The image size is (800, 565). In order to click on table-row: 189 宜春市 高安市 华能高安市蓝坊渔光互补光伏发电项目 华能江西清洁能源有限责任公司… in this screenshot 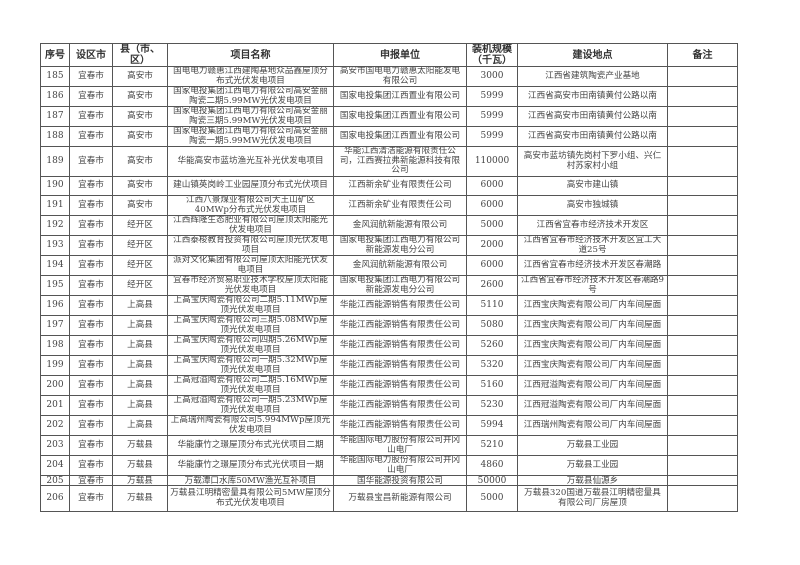, I will do `click(389, 161)`.